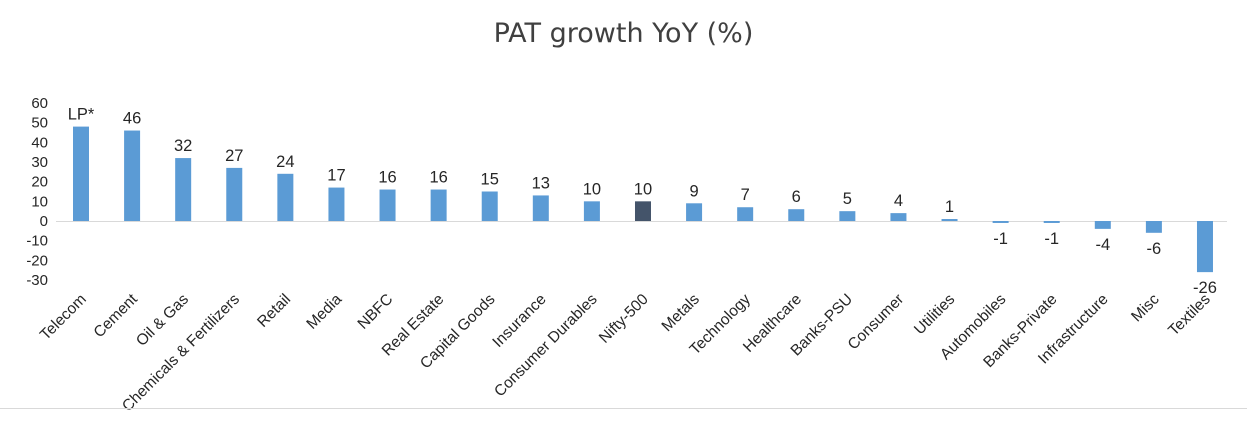  What do you see at coordinates (624, 319) in the screenshot?
I see `category-label: Nifty-500` at bounding box center [624, 319].